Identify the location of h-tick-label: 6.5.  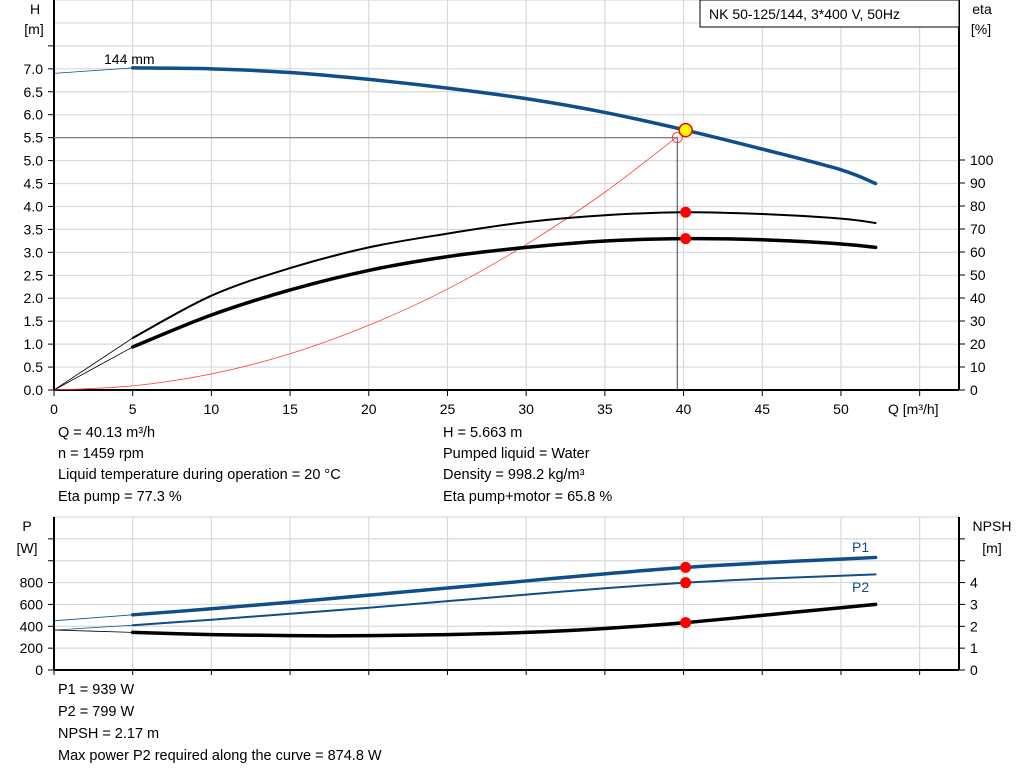
(34, 92).